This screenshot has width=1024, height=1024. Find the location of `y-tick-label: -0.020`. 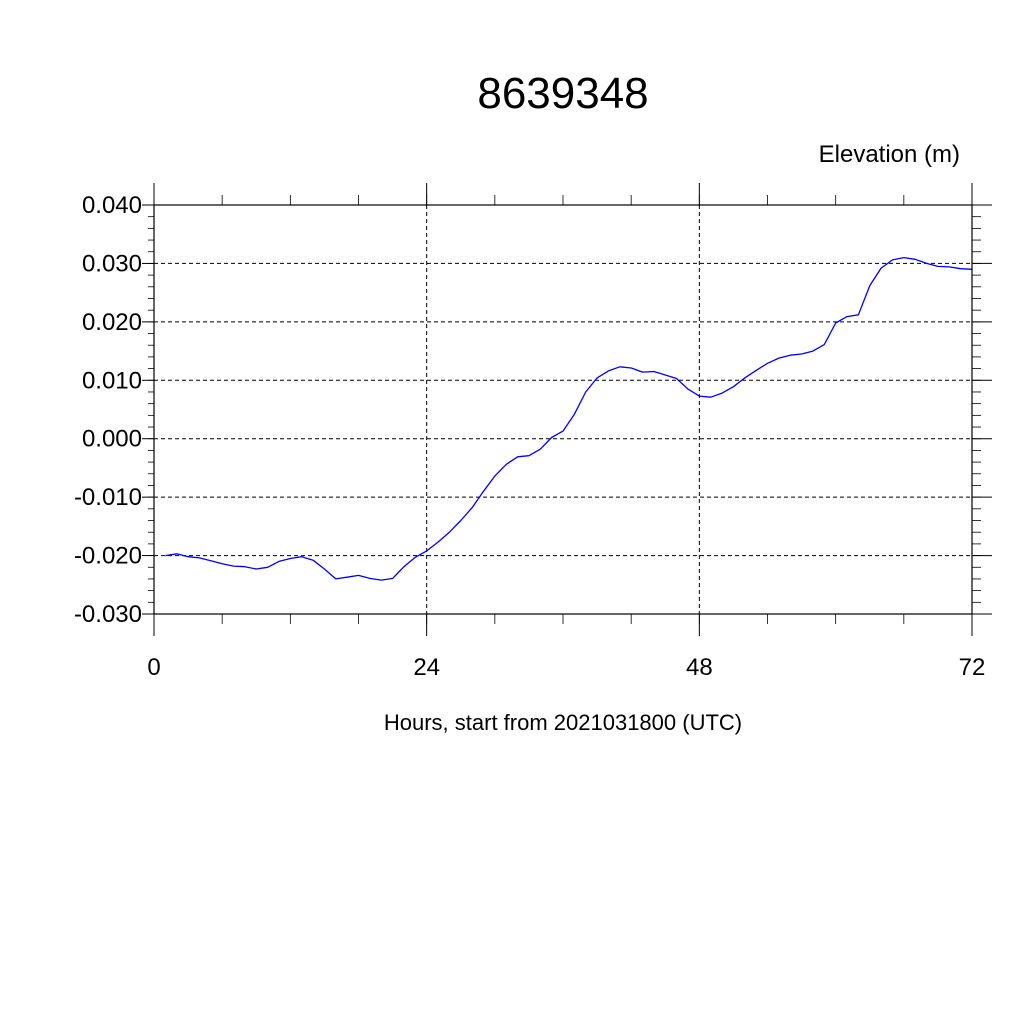

y-tick-label: -0.020 is located at coordinates (108, 556).